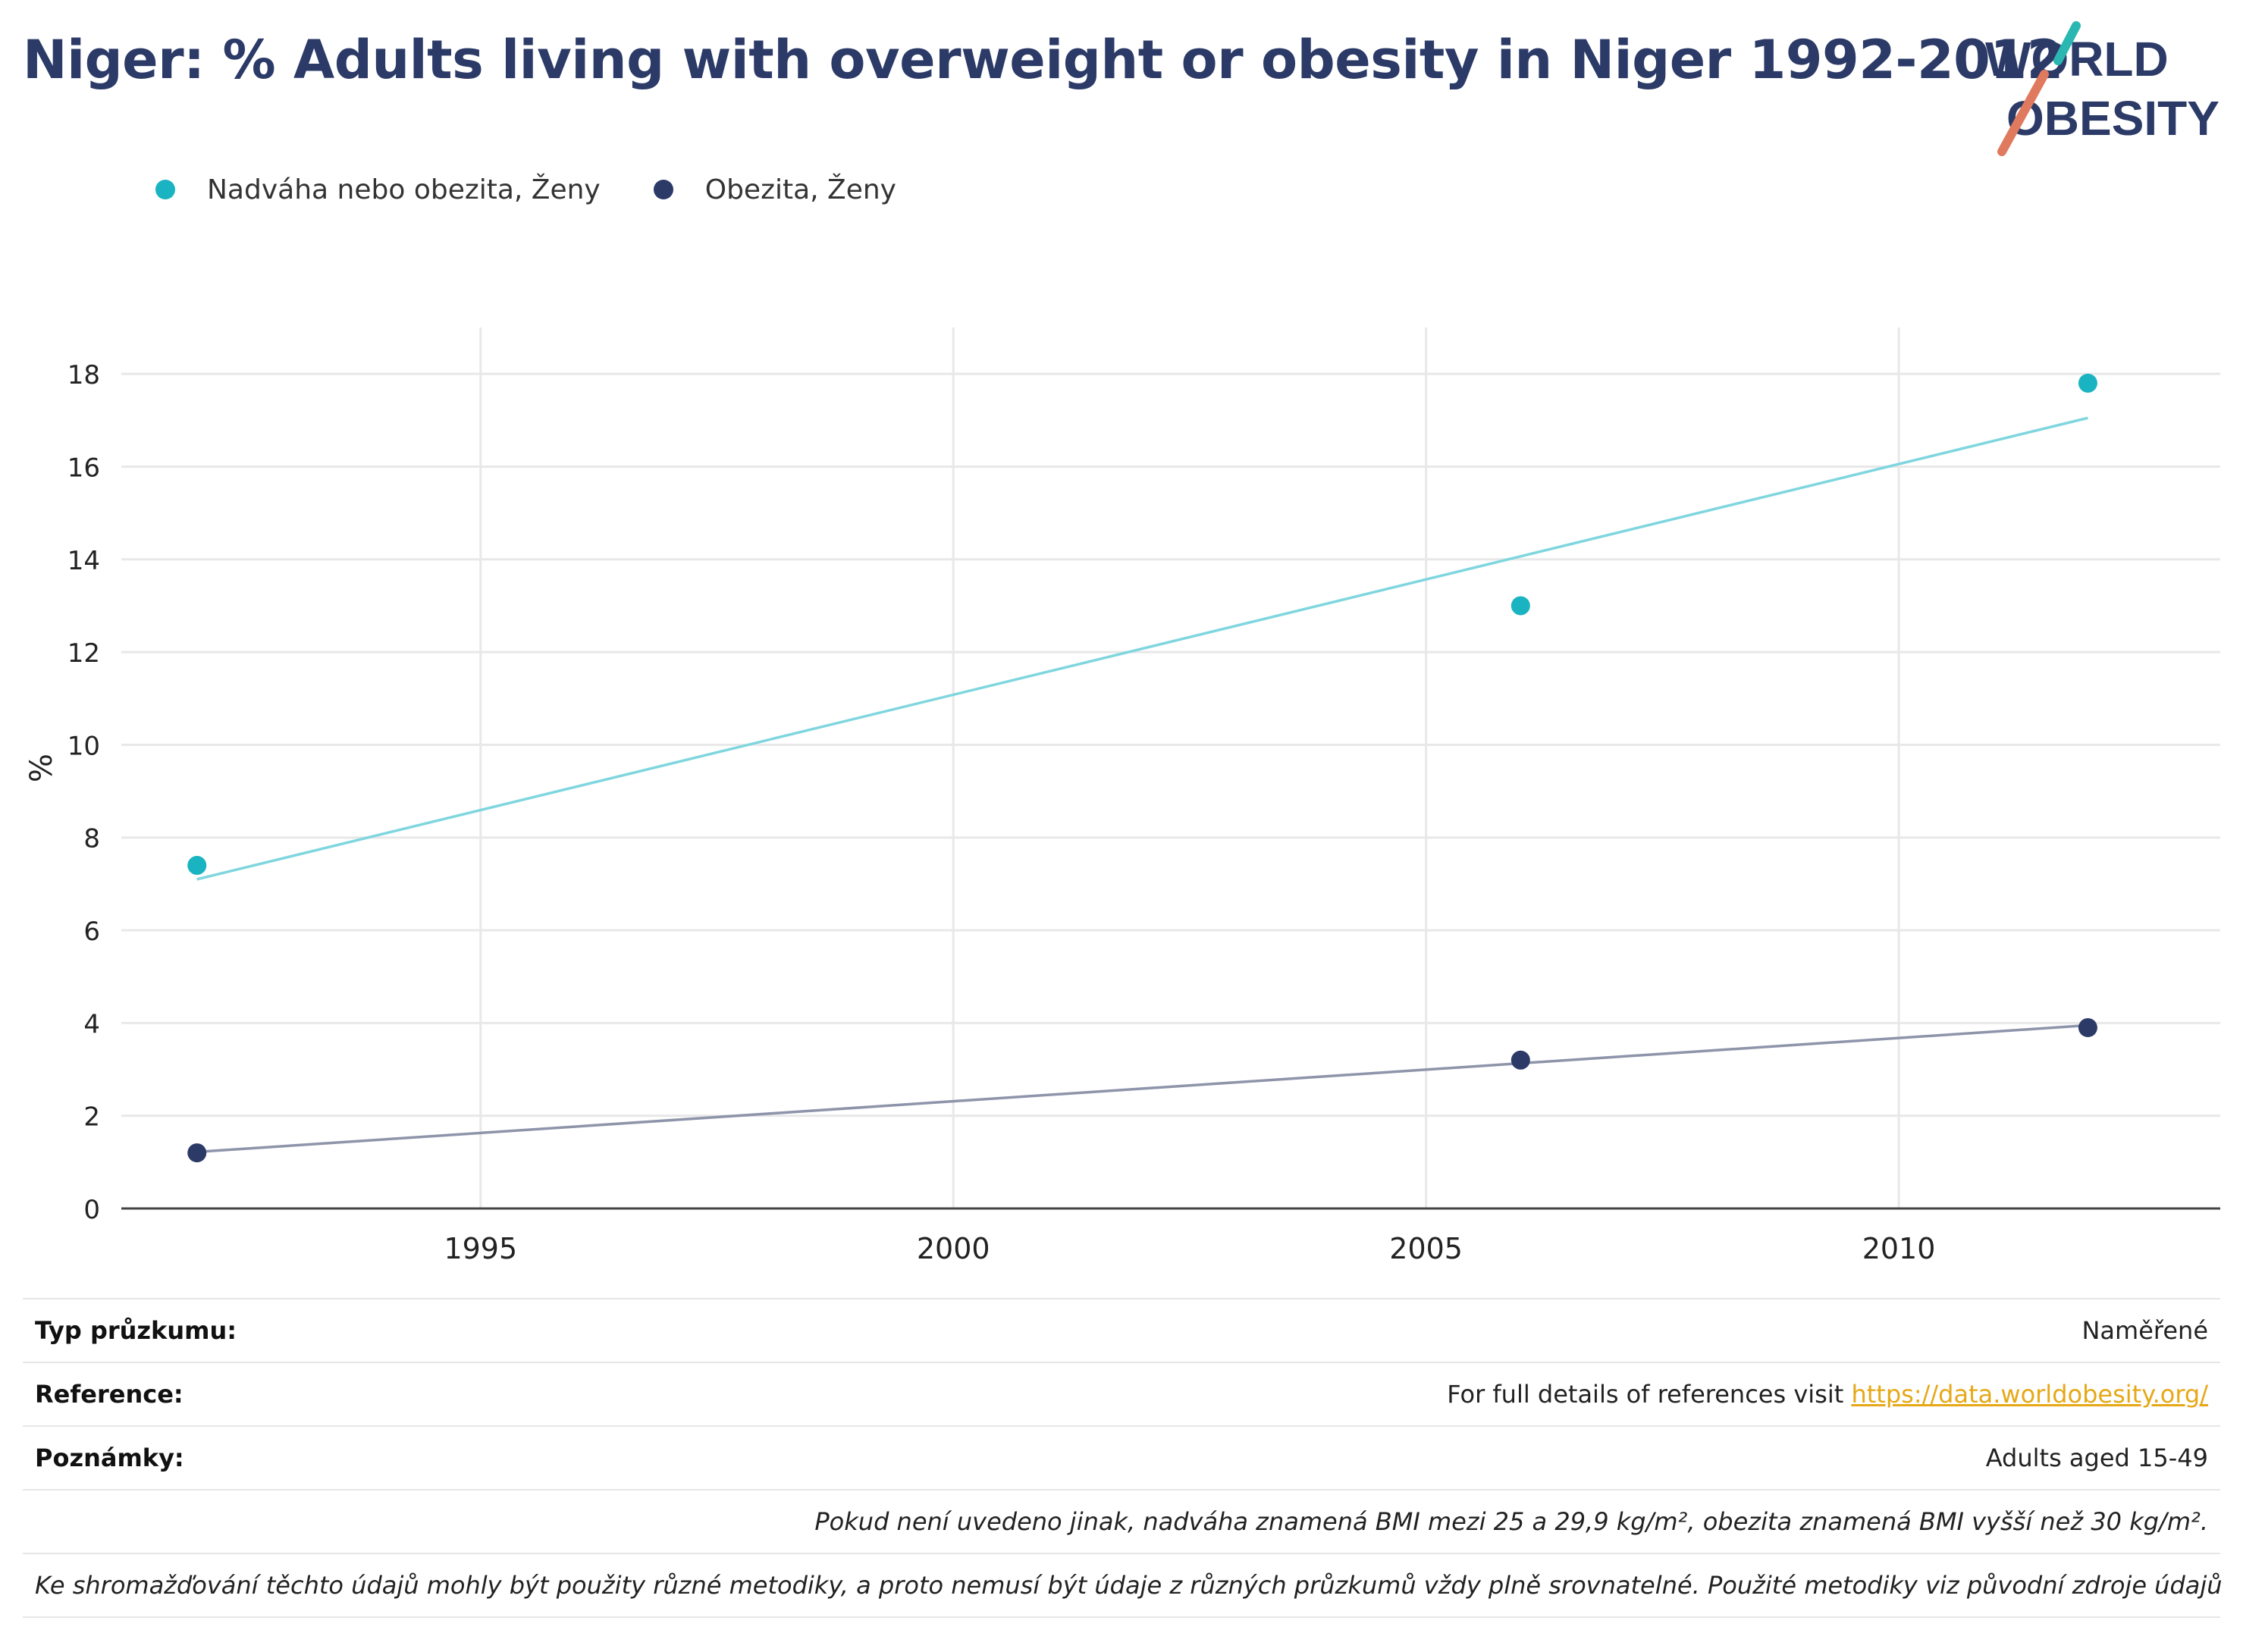 Image resolution: width=2243 pixels, height=1652 pixels. What do you see at coordinates (83, 375) in the screenshot?
I see `y-tick-label: 18` at bounding box center [83, 375].